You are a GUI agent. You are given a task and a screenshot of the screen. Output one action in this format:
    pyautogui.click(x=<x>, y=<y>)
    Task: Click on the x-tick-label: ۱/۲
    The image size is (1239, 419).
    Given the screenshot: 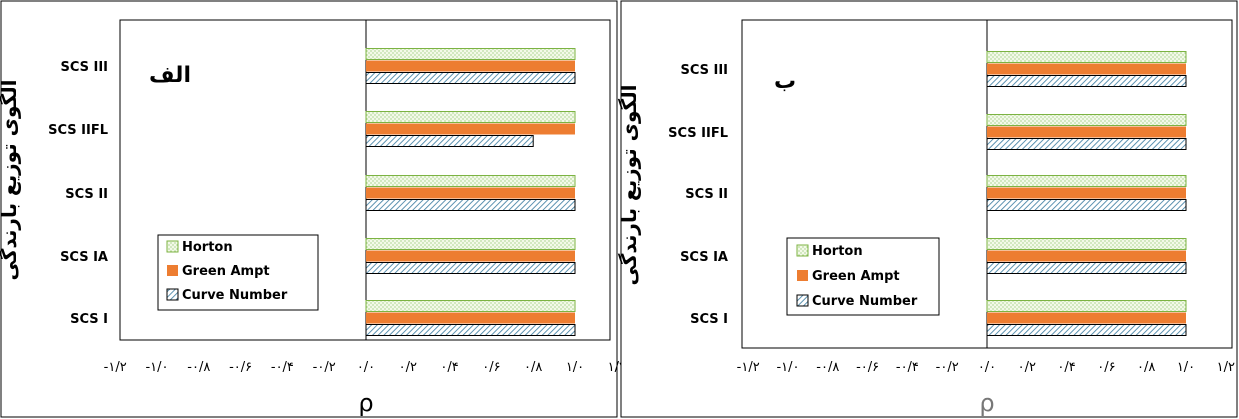 What is the action you would take?
    pyautogui.click(x=1226, y=367)
    